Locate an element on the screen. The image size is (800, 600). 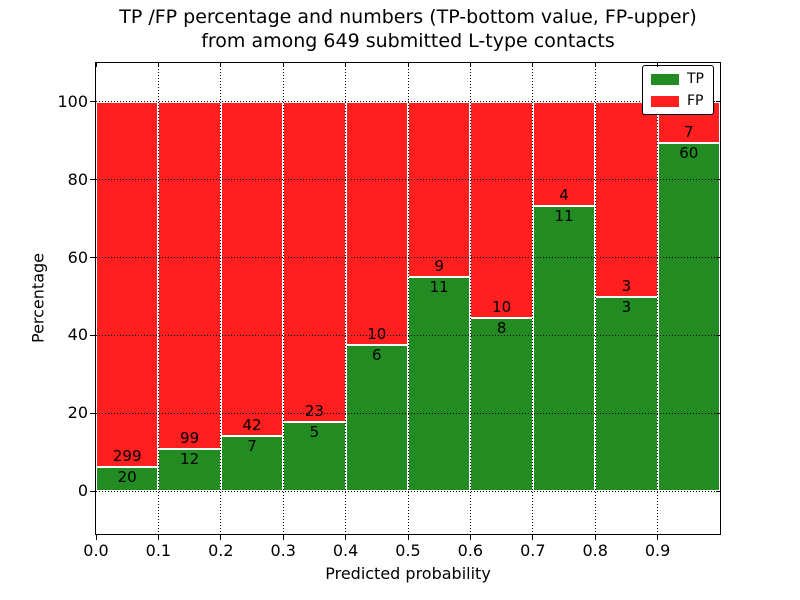
y-tick-label: 20 is located at coordinates (77, 413).